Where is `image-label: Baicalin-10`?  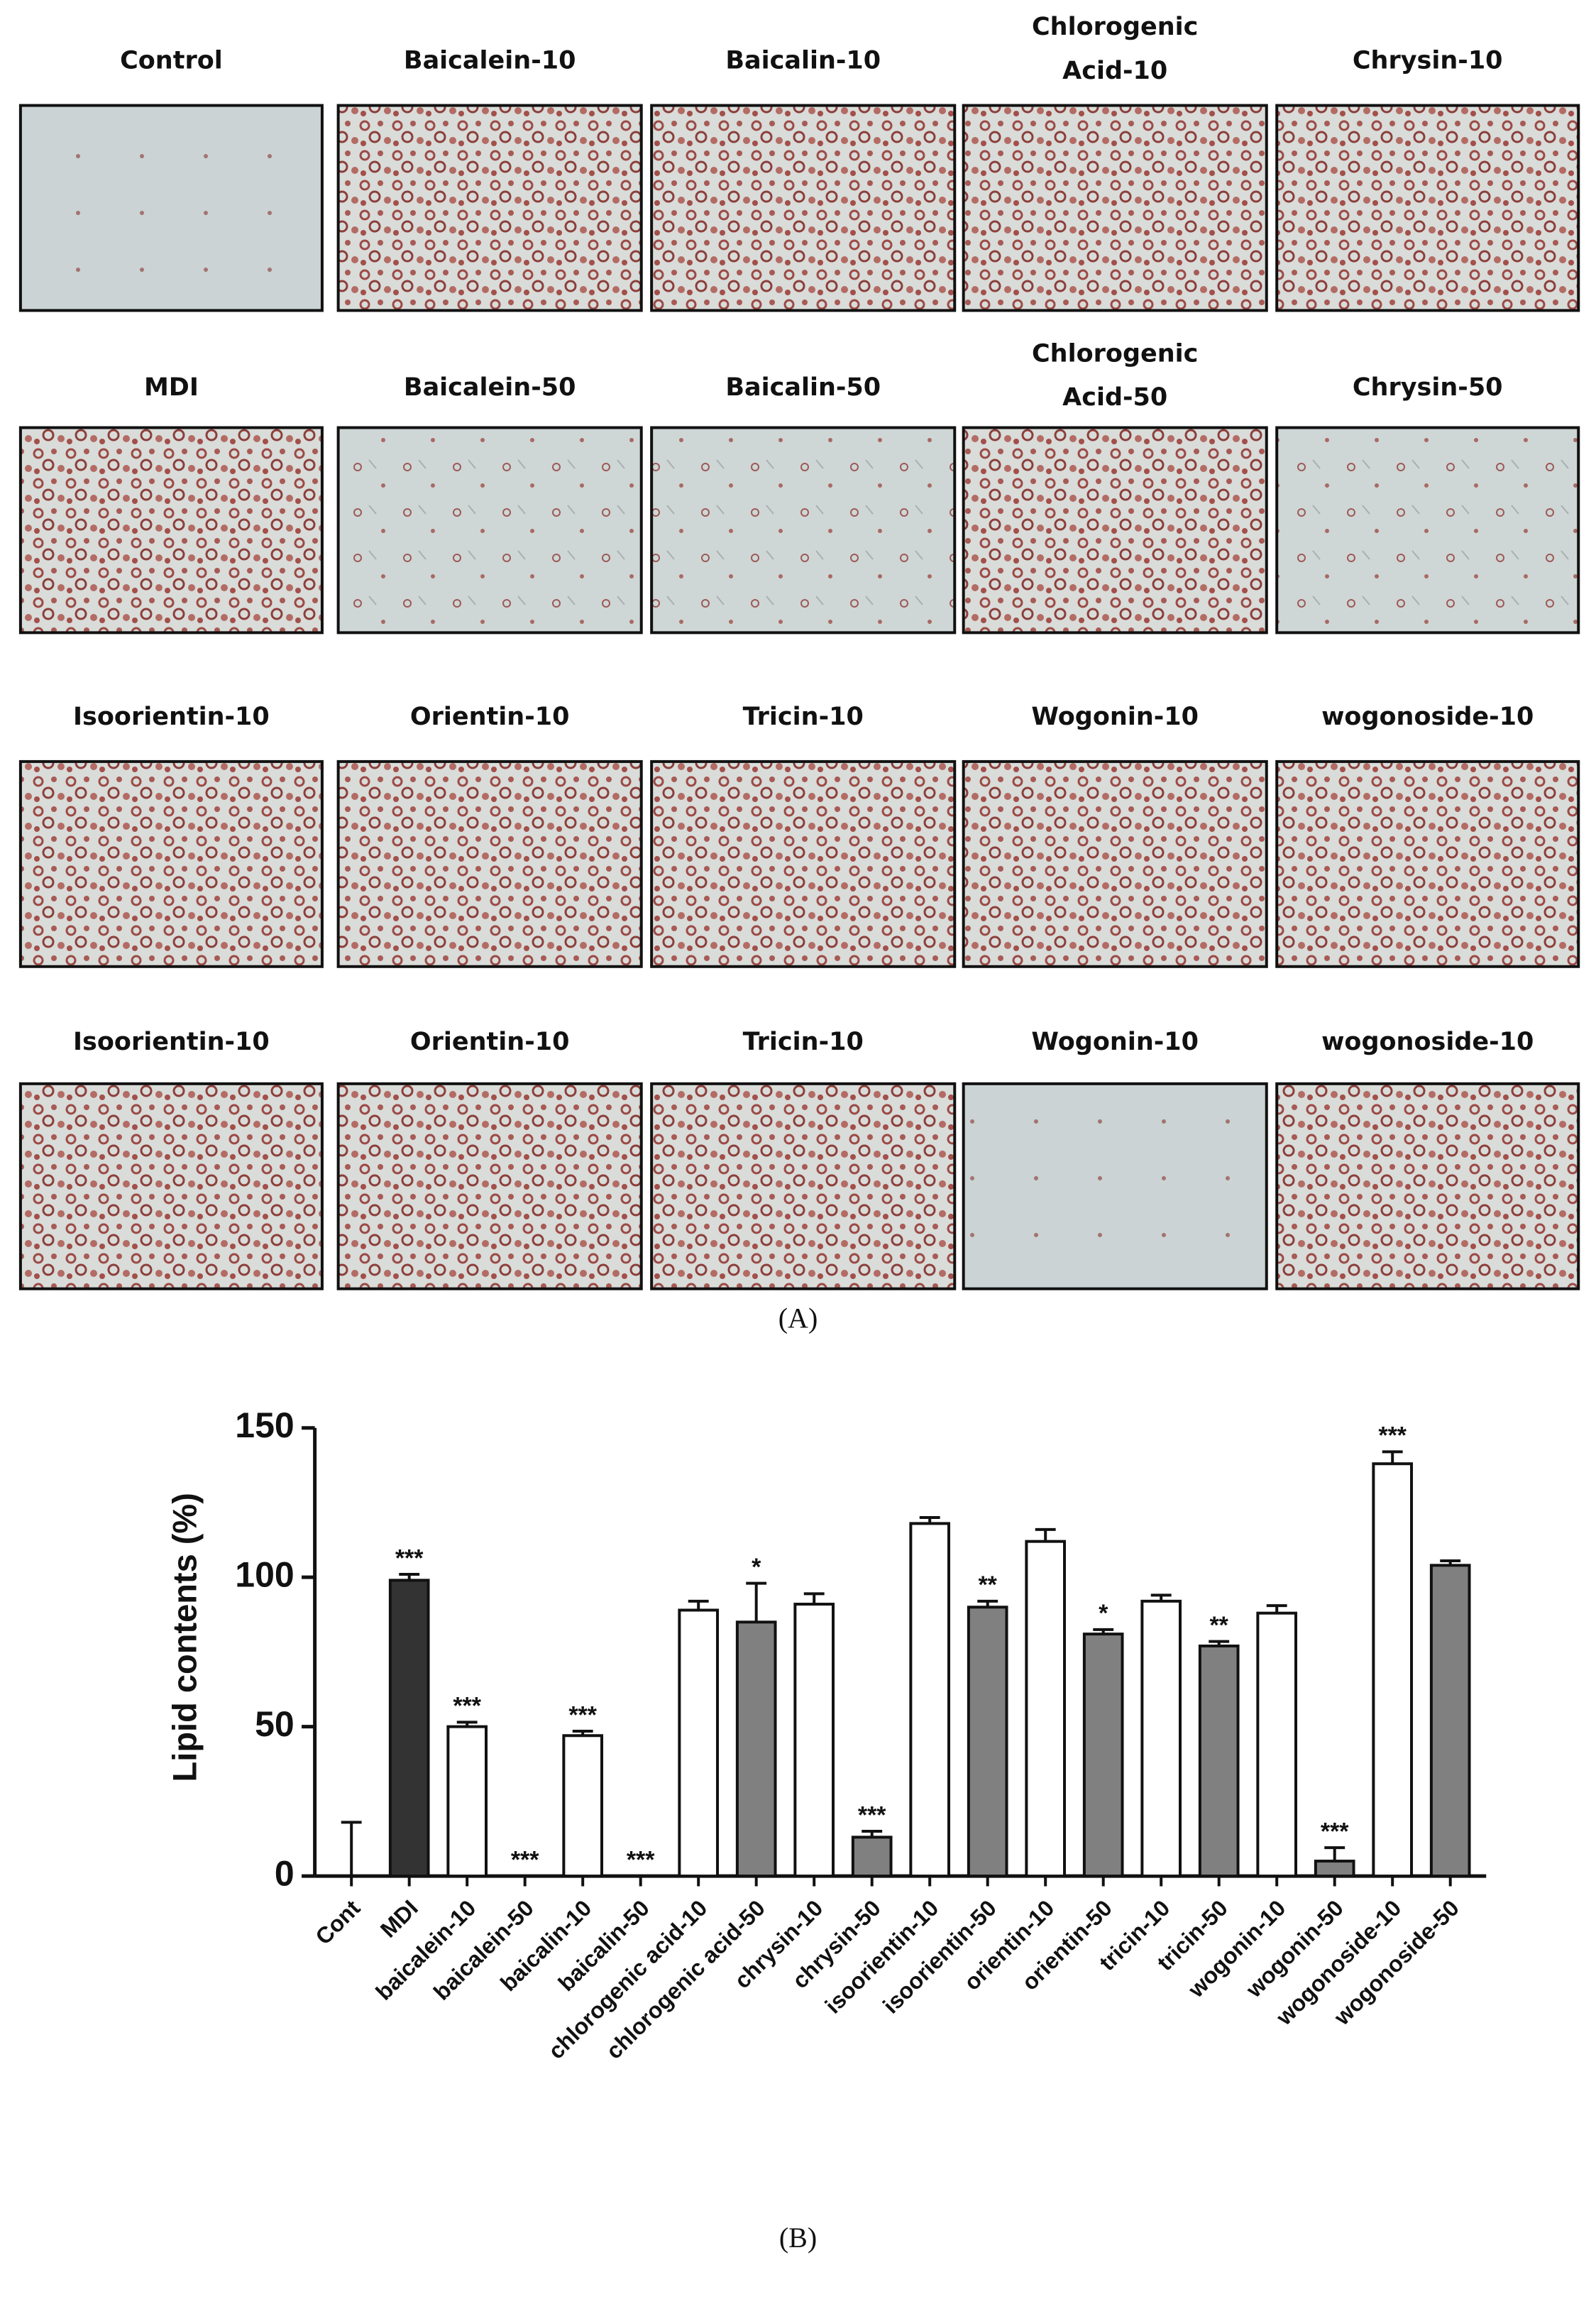
image-label: Baicalin-10 is located at coordinates (803, 61).